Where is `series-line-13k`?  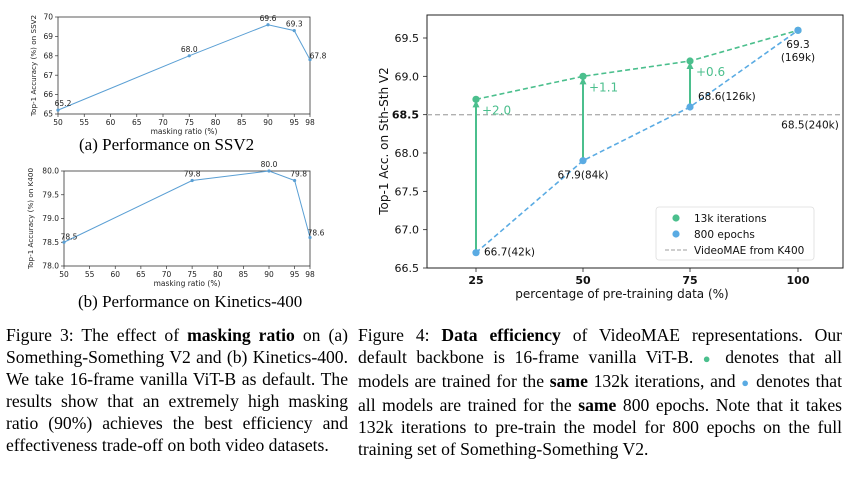 series-line-13k is located at coordinates (637, 65).